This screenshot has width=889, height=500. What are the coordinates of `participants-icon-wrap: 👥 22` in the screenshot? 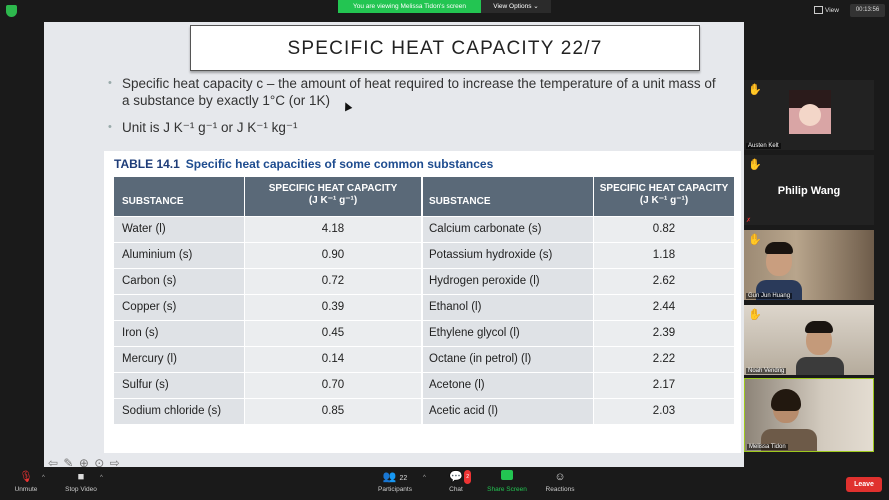 It's located at (395, 477).